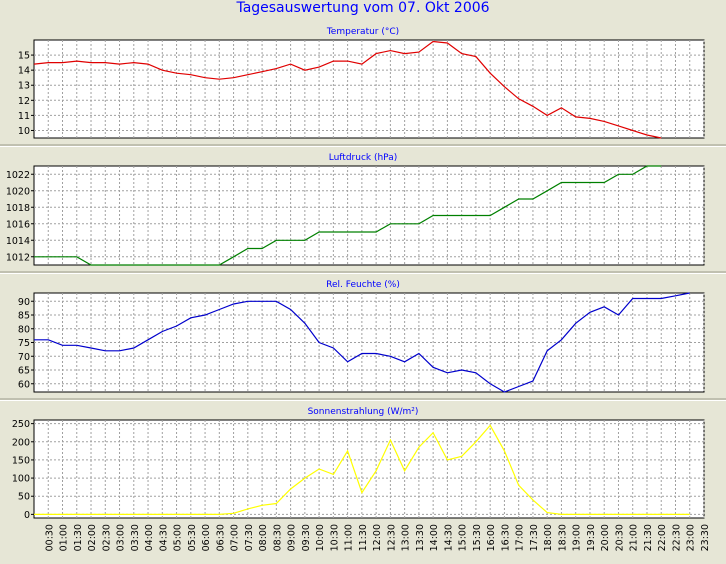 The width and height of the screenshot is (726, 564). Describe the element at coordinates (534, 537) in the screenshot. I see `x-tick-label: 17:30` at that location.